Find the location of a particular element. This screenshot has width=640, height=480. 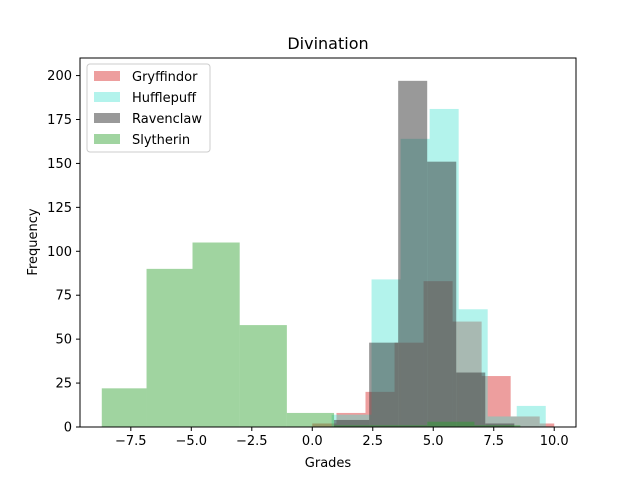

legend-swatch-gryffindor is located at coordinates (107, 76).